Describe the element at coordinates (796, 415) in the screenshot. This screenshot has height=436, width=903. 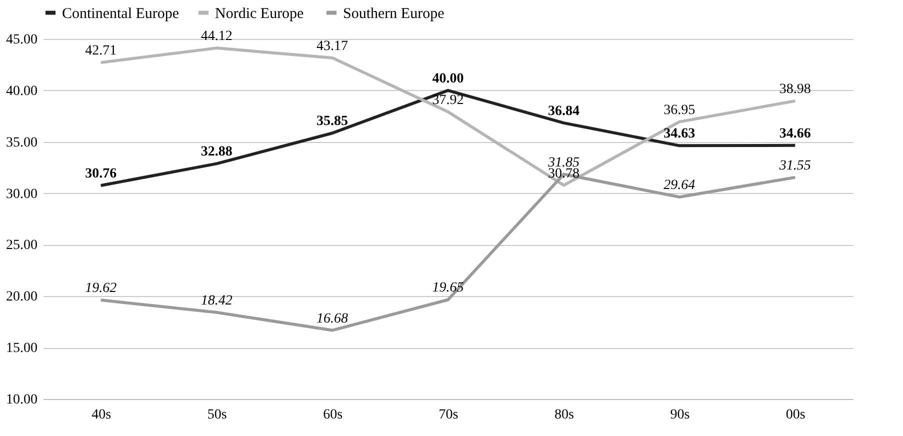
I see `x-tick-label: 00s` at that location.